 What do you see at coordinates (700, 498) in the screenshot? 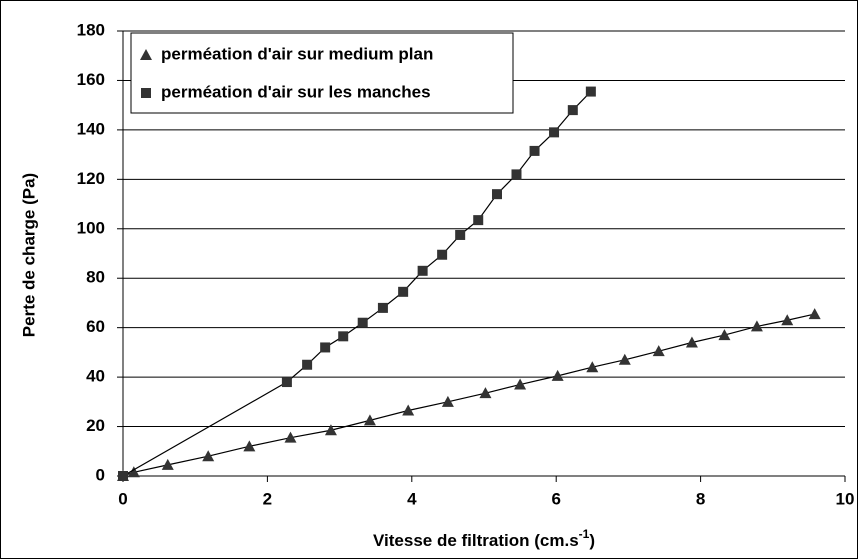
I see `x-tick-label: 8` at bounding box center [700, 498].